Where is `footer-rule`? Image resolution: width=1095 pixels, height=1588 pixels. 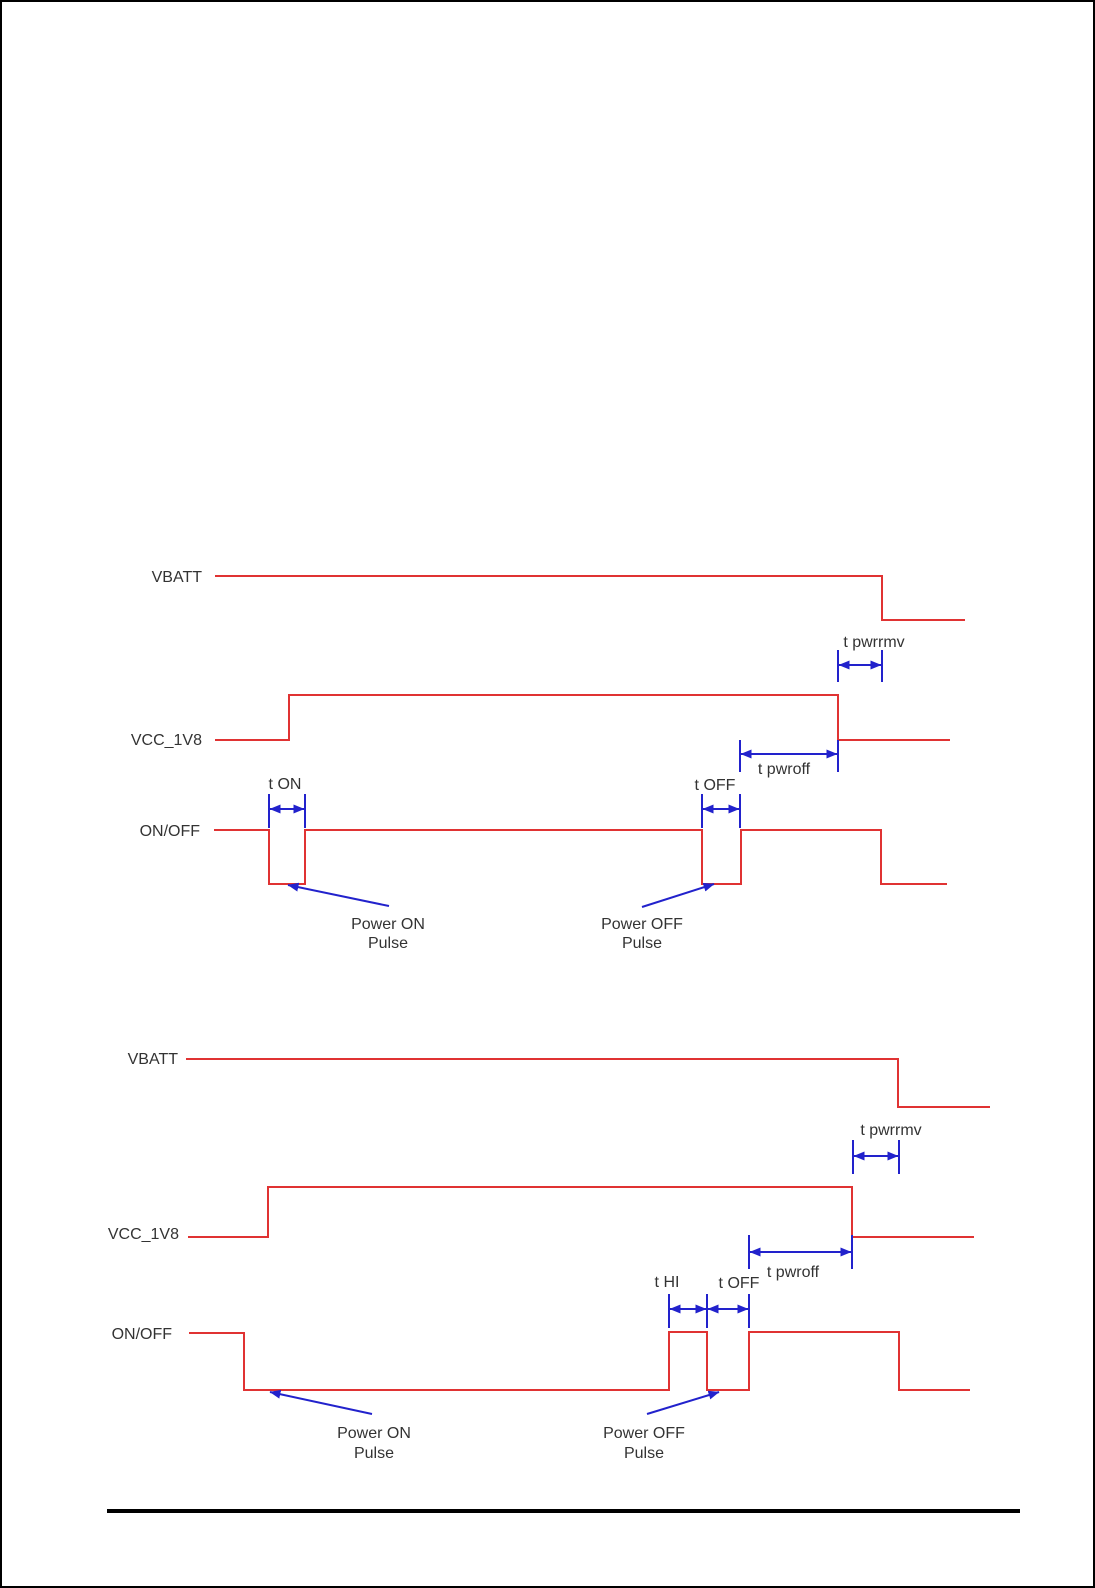
footer-rule is located at coordinates (563, 1511).